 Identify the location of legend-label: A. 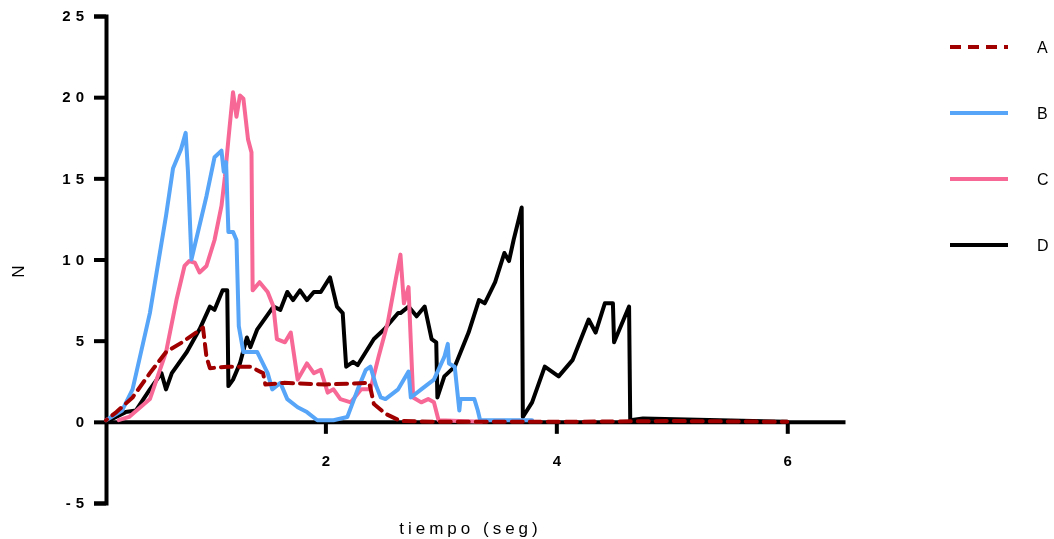
(1042, 47).